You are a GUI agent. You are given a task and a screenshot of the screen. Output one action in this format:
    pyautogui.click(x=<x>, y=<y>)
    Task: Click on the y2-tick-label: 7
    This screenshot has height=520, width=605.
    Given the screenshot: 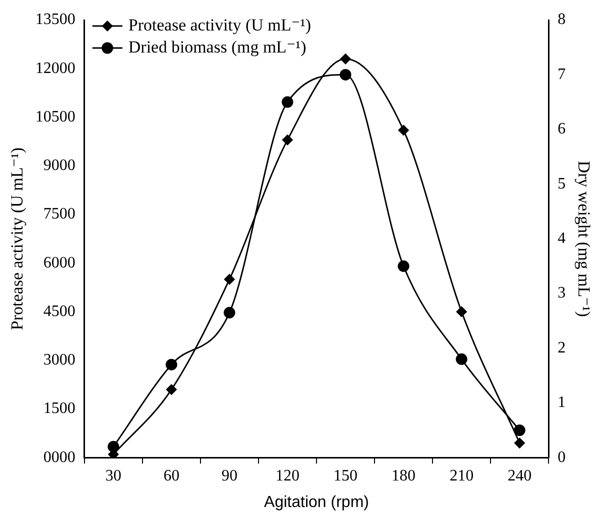 What is the action you would take?
    pyautogui.click(x=562, y=74)
    